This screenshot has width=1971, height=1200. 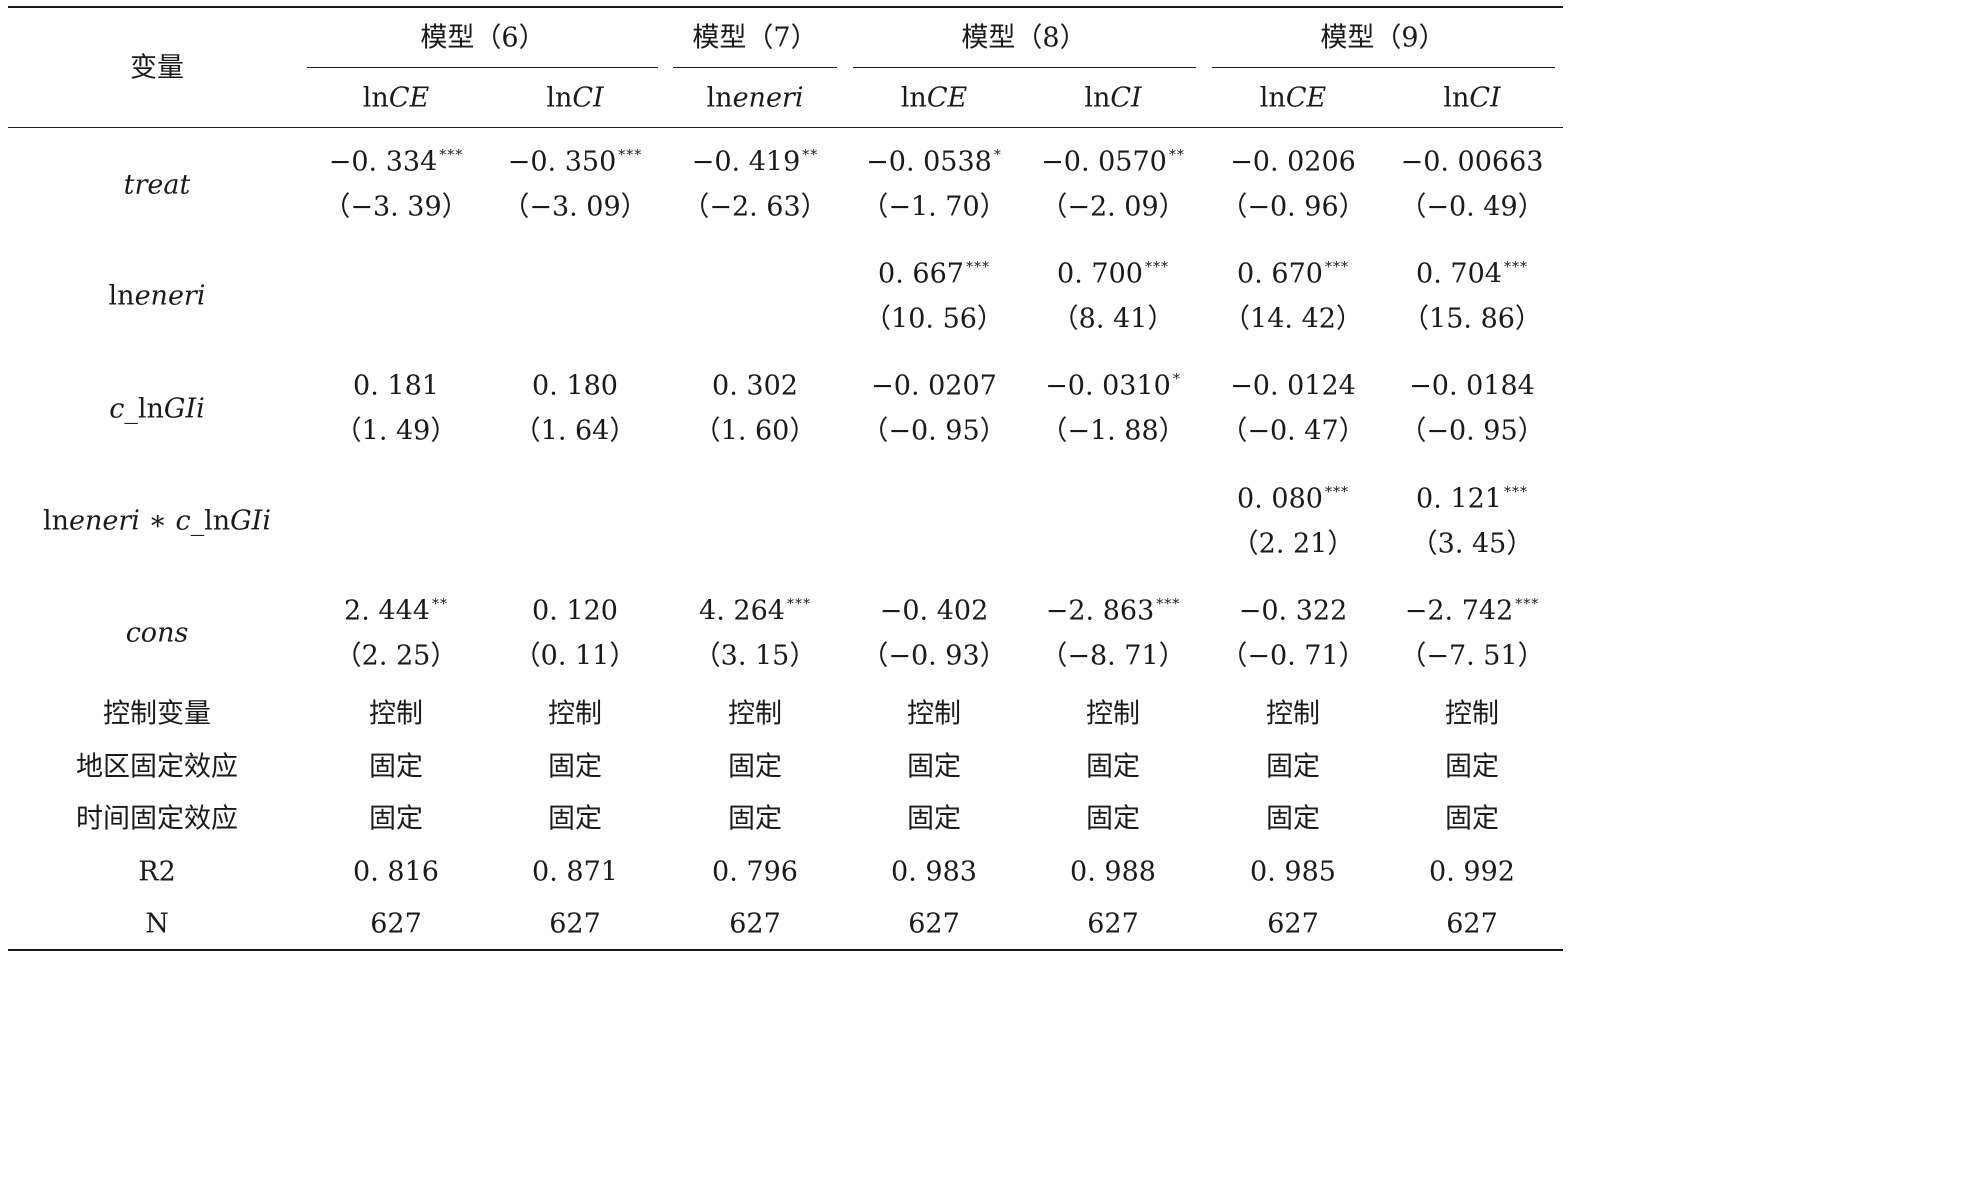 I want to click on table-cell-value: 控制, so click(x=396, y=714).